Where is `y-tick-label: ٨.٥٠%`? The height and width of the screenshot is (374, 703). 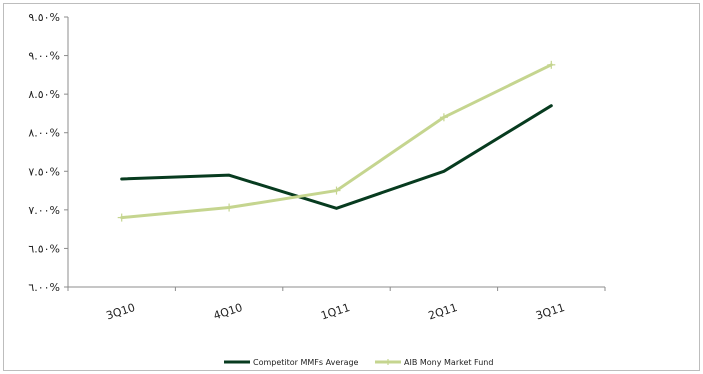 y-tick-label: ٨.٥٠% is located at coordinates (44, 94).